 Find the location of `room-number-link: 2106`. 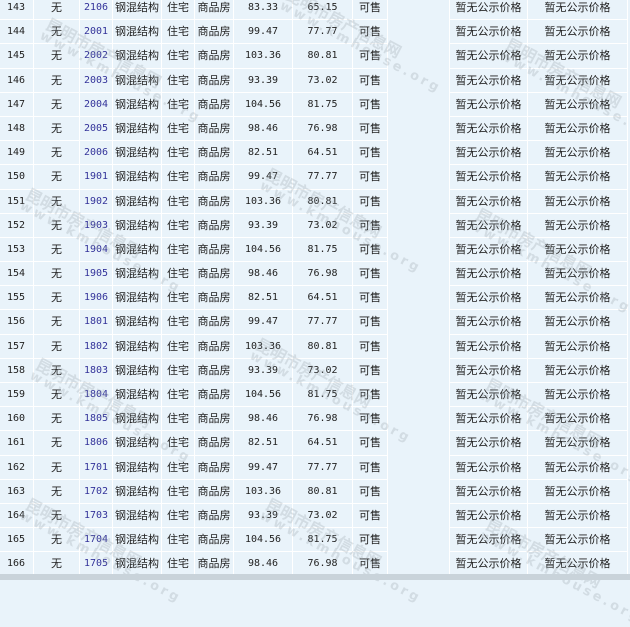

room-number-link: 2106 is located at coordinates (96, 10).